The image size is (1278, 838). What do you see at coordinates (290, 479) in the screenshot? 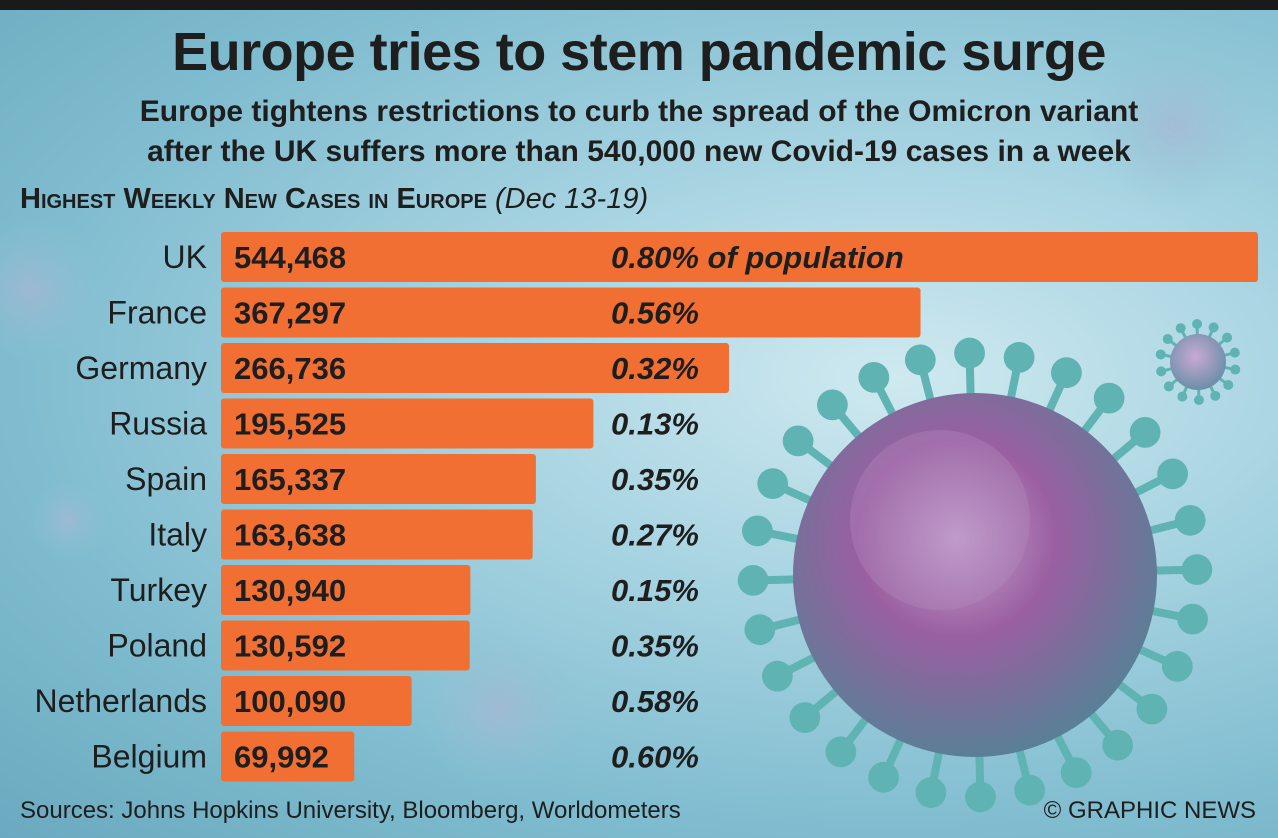
I see `value-label: 165,337` at bounding box center [290, 479].